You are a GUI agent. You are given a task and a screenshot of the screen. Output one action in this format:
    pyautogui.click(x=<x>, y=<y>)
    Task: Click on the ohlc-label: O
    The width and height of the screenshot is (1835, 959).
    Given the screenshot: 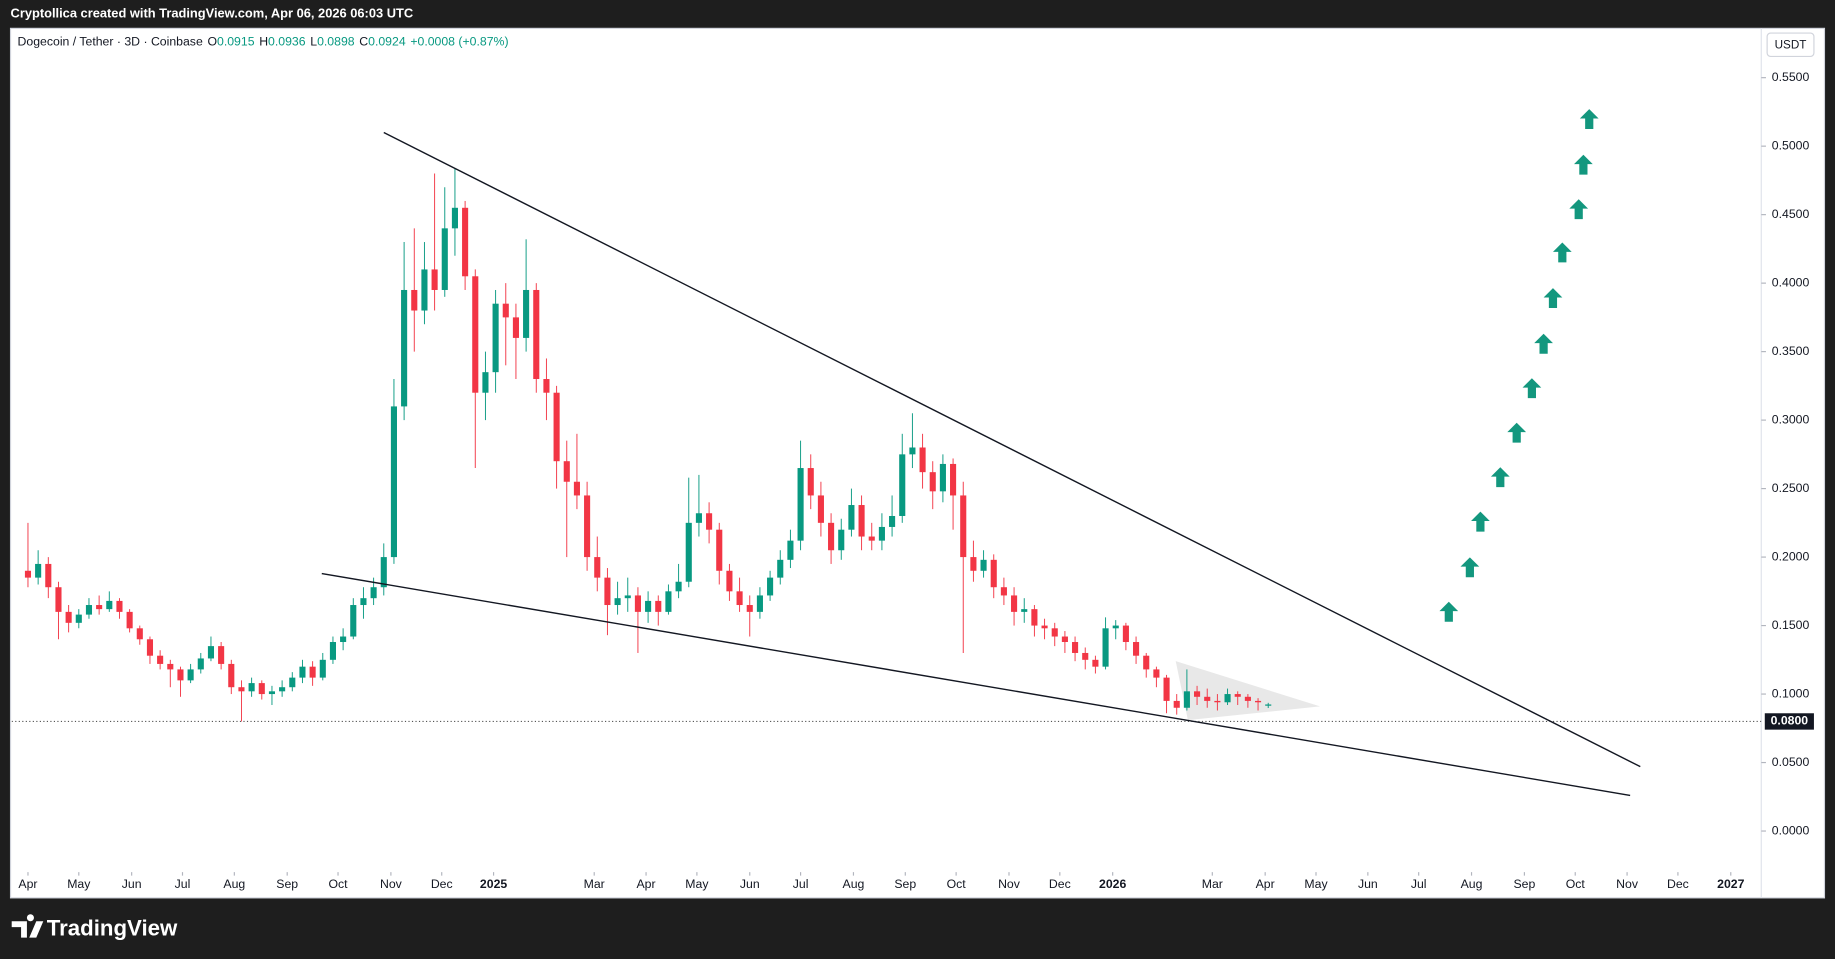 What is the action you would take?
    pyautogui.click(x=212, y=42)
    